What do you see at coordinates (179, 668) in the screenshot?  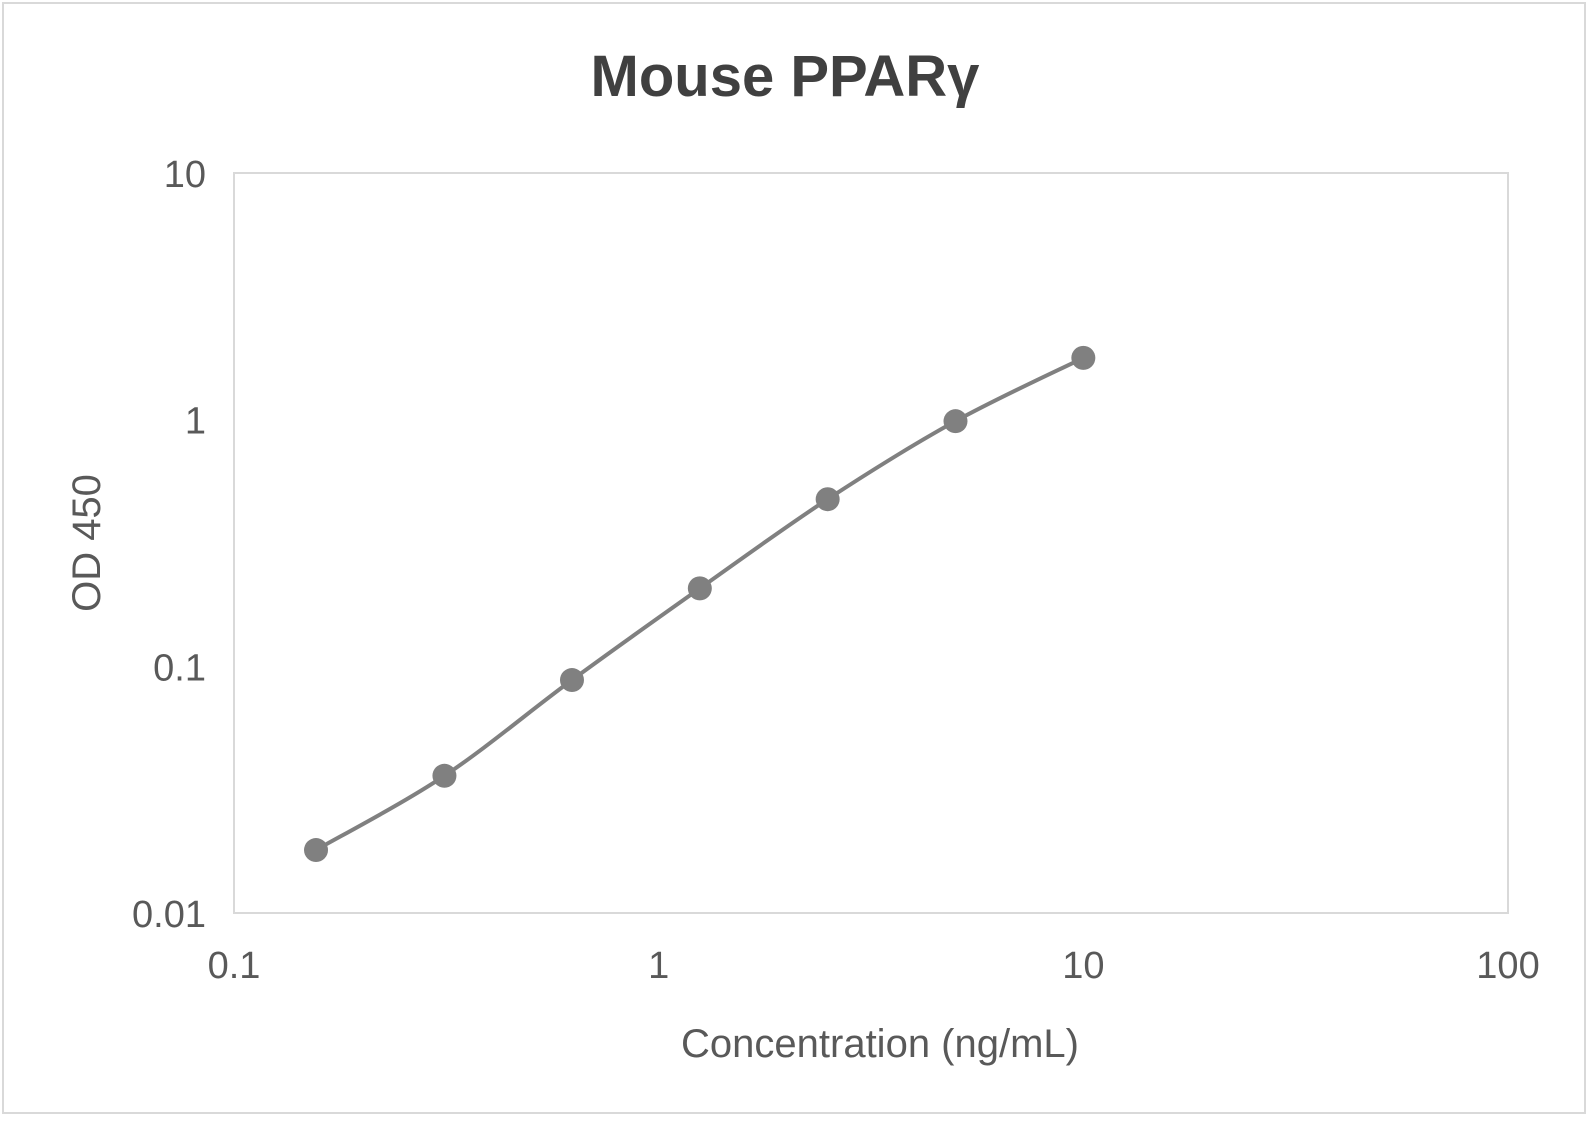 I see `y-tick-label: 0.1` at bounding box center [179, 668].